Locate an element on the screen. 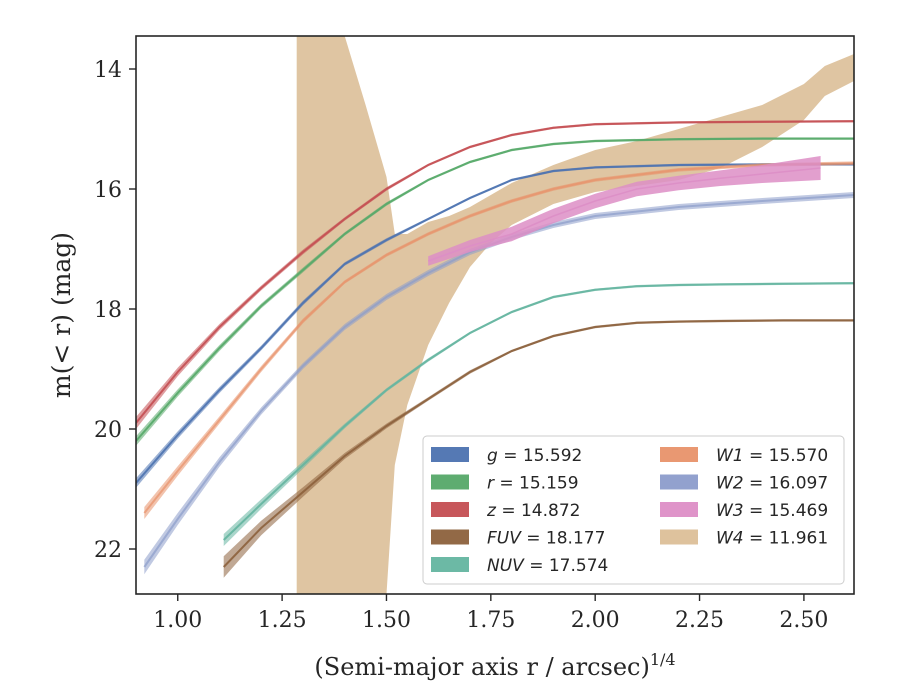  legend-item-w2: W2 = 16.097 is located at coordinates (744, 484).